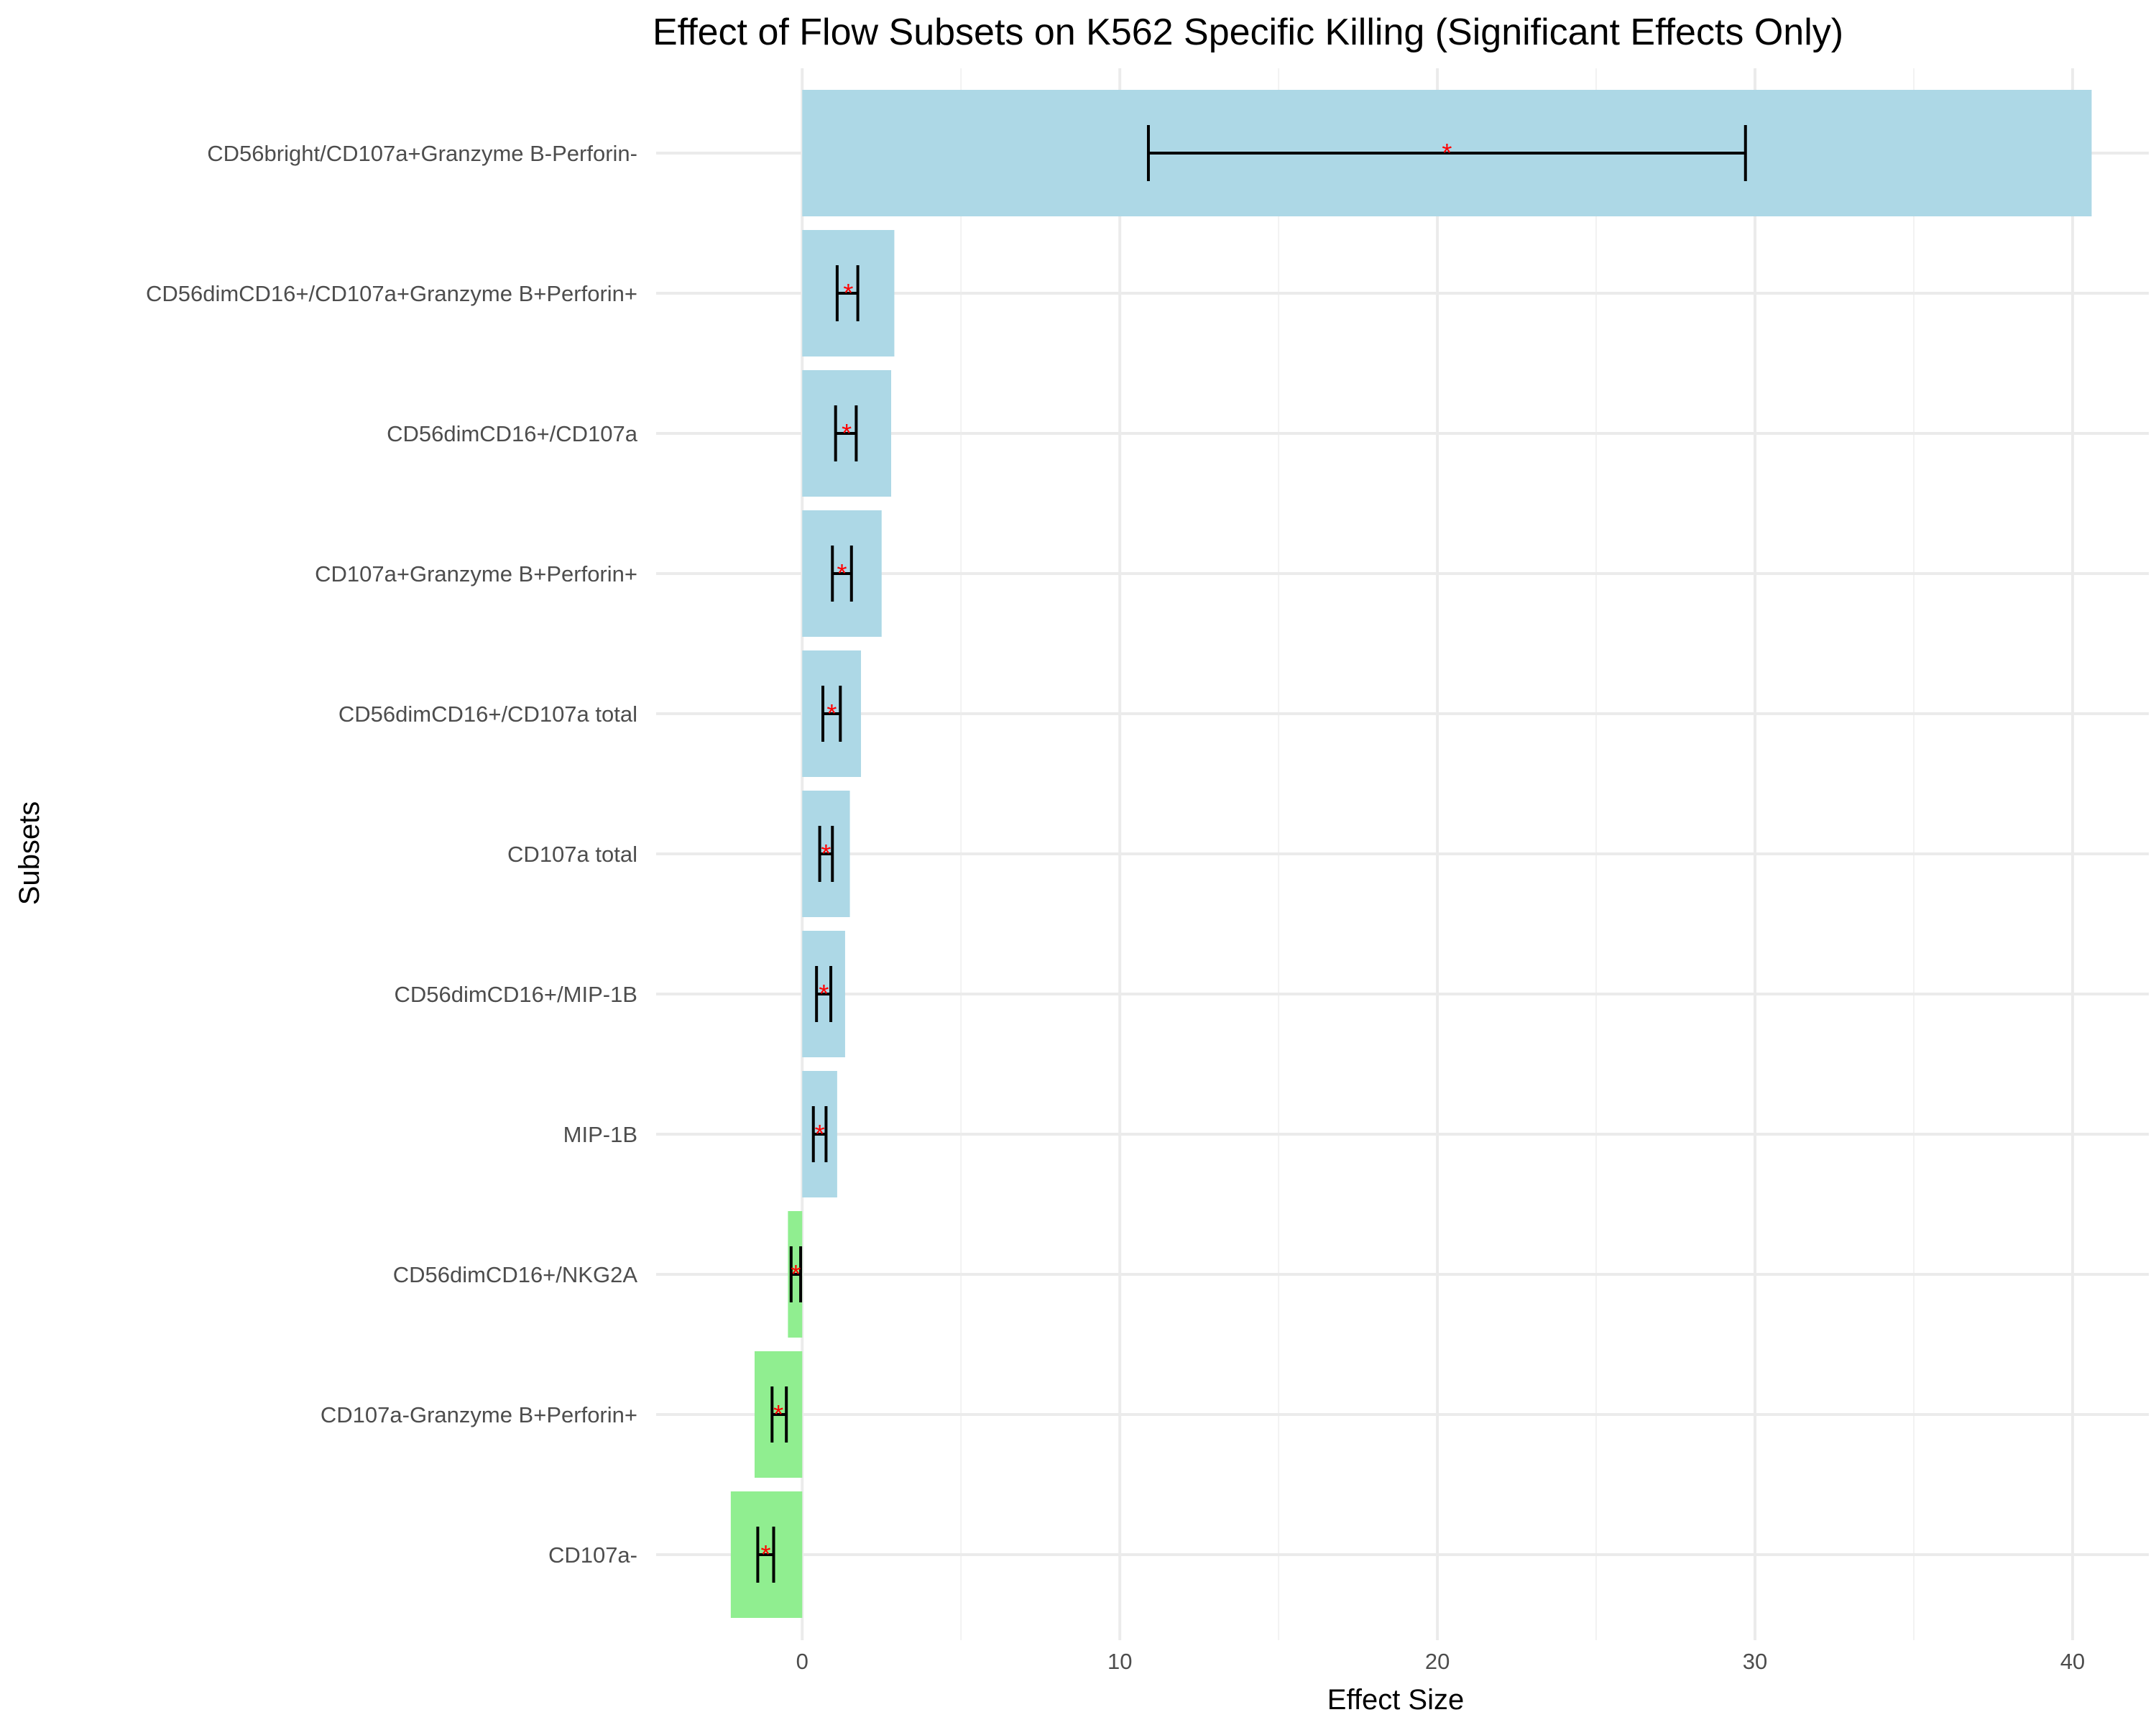 The width and height of the screenshot is (2156, 1725). What do you see at coordinates (572, 854) in the screenshot?
I see `y-tick-label: CD107a total` at bounding box center [572, 854].